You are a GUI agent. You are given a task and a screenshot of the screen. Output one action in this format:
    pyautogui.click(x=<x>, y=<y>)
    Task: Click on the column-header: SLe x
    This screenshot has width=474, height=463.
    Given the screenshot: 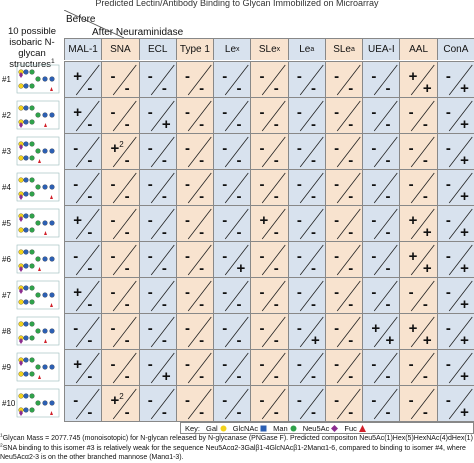 What is the action you would take?
    pyautogui.click(x=269, y=49)
    